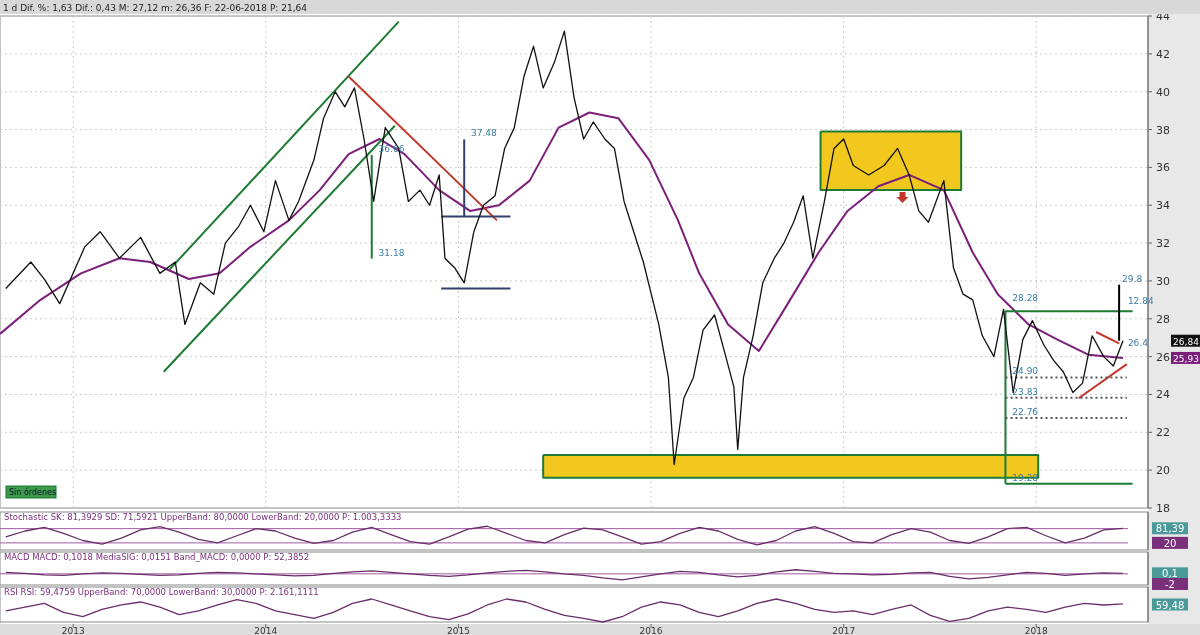 This screenshot has height=635, width=1200. What do you see at coordinates (1163, 357) in the screenshot?
I see `y-tick-label: 26` at bounding box center [1163, 357].